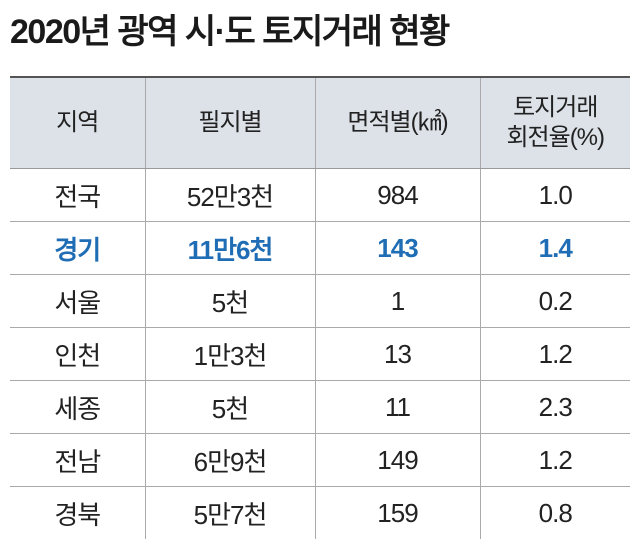 This screenshot has width=640, height=539. What do you see at coordinates (230, 123) in the screenshot?
I see `header-cell: 필지별` at bounding box center [230, 123].